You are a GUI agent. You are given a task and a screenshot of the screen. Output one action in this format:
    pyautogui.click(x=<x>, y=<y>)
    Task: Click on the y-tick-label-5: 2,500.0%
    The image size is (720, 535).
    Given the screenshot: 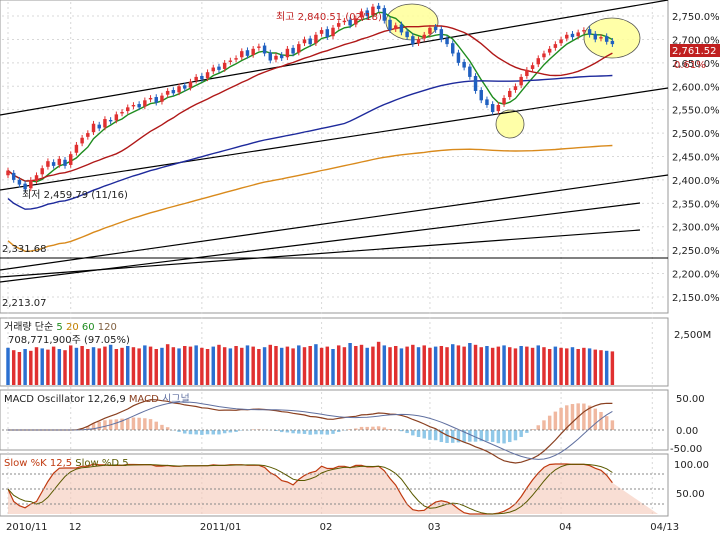 What is the action you would take?
    pyautogui.click(x=696, y=134)
    